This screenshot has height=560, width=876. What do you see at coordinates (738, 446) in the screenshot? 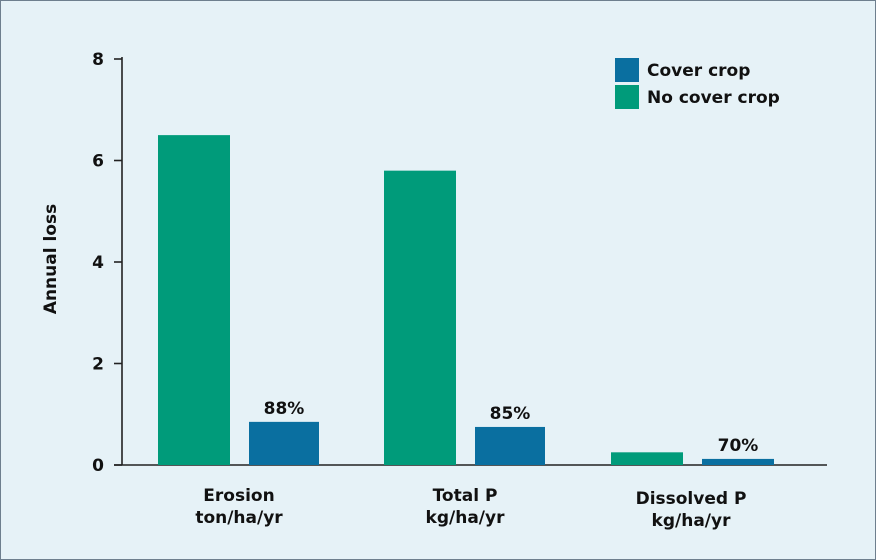
I see `bar-data-label: 70%` at bounding box center [738, 446].